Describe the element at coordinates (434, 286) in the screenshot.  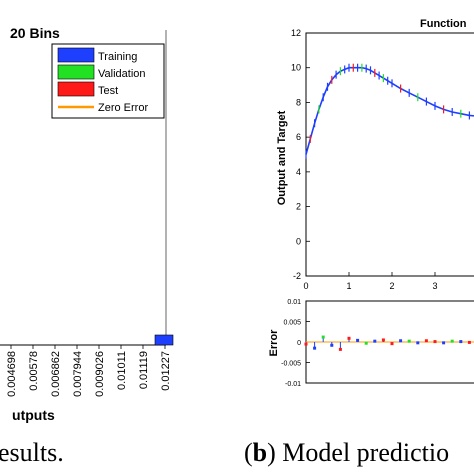
I see `function-x-tick-label: 3` at that location.